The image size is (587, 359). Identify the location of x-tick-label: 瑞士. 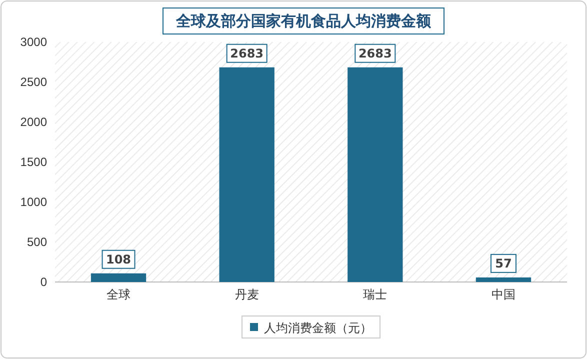
(375, 295).